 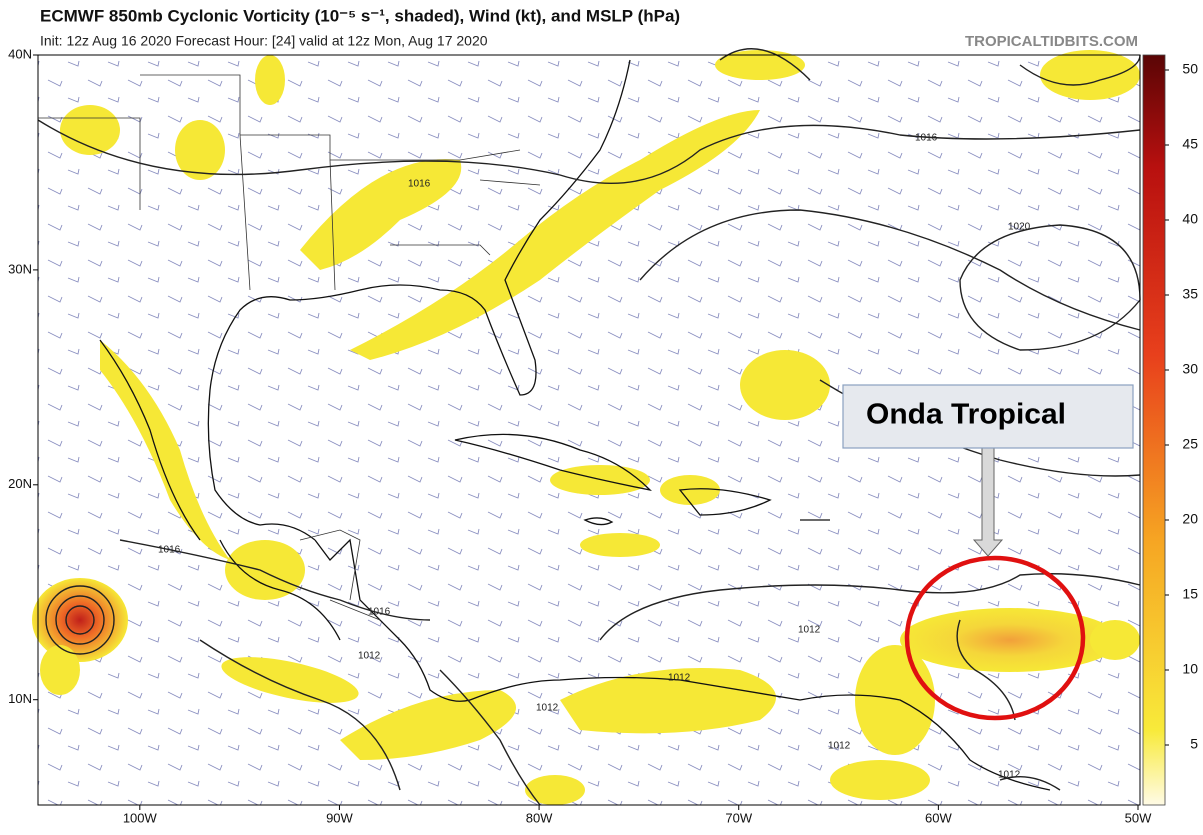 I want to click on x-tick-label: 60W, so click(x=938, y=817).